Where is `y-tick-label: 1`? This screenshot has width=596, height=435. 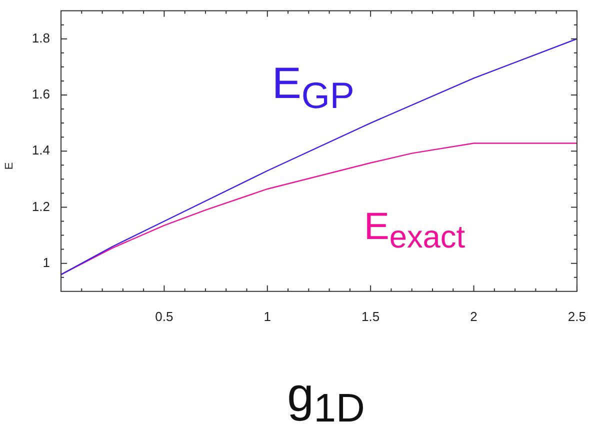
y-tick-label: 1 is located at coordinates (46, 262).